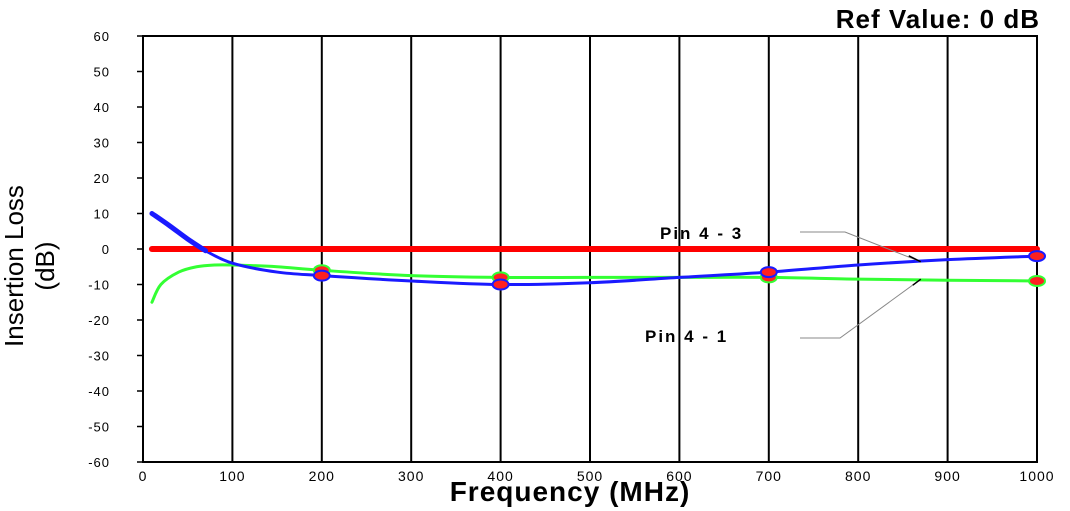 Image resolution: width=1070 pixels, height=511 pixels. I want to click on y-tick-label: 20, so click(102, 178).